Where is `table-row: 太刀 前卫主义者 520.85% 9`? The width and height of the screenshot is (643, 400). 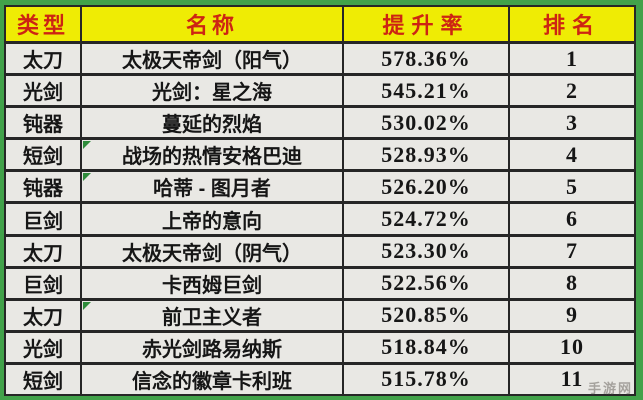 table-row: 太刀 前卫主义者 520.85% 9 is located at coordinates (320, 316).